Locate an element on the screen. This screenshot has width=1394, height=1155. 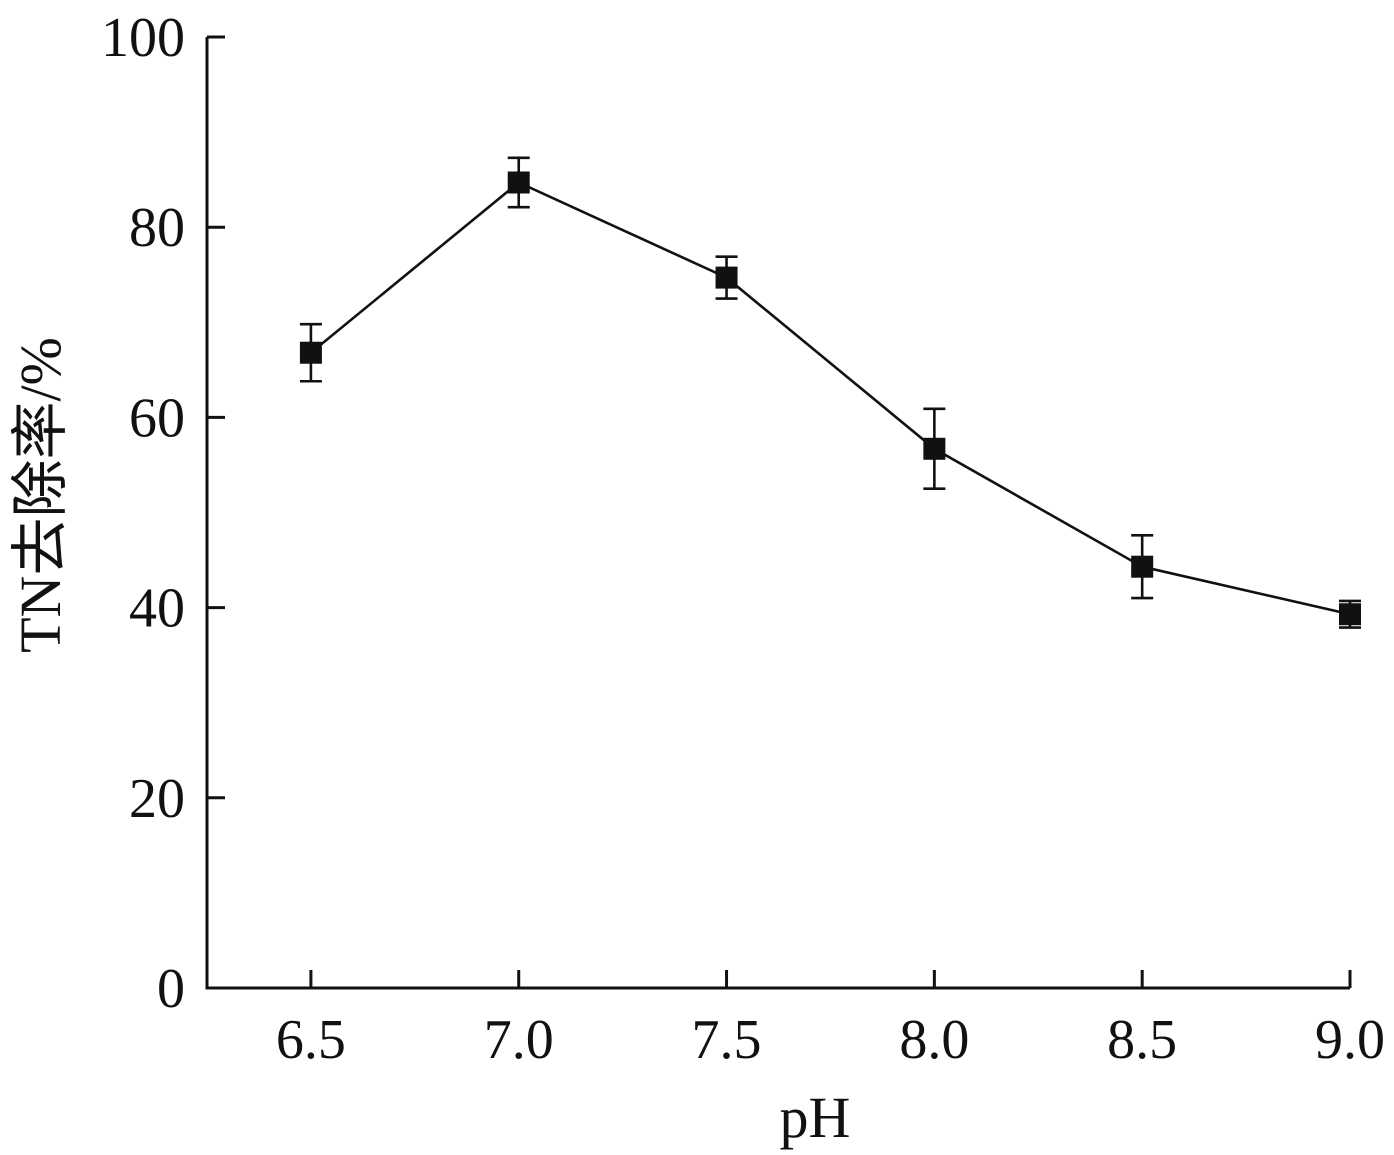
x-tick-label: 7.5 is located at coordinates (727, 1040).